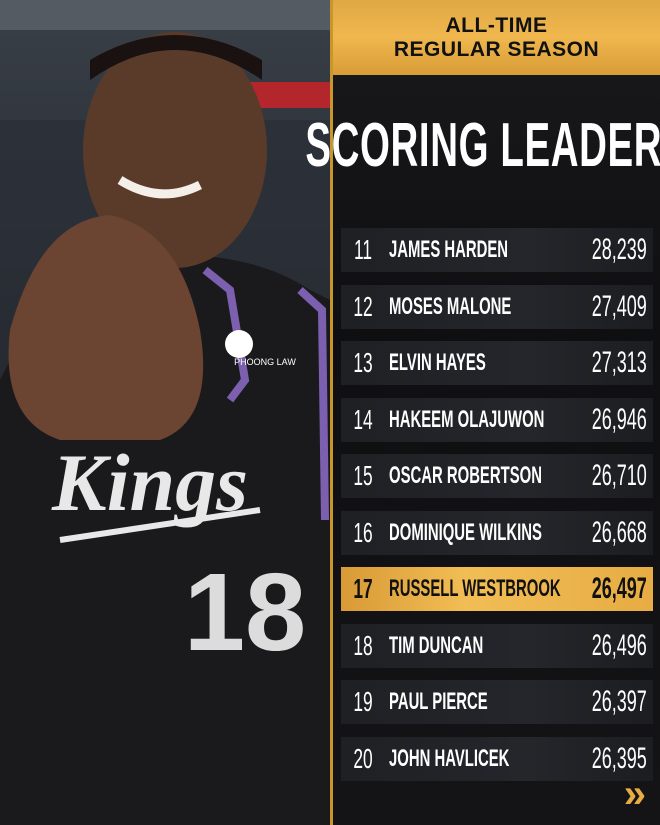 The image size is (660, 825). What do you see at coordinates (363, 362) in the screenshot?
I see `rank: 13` at bounding box center [363, 362].